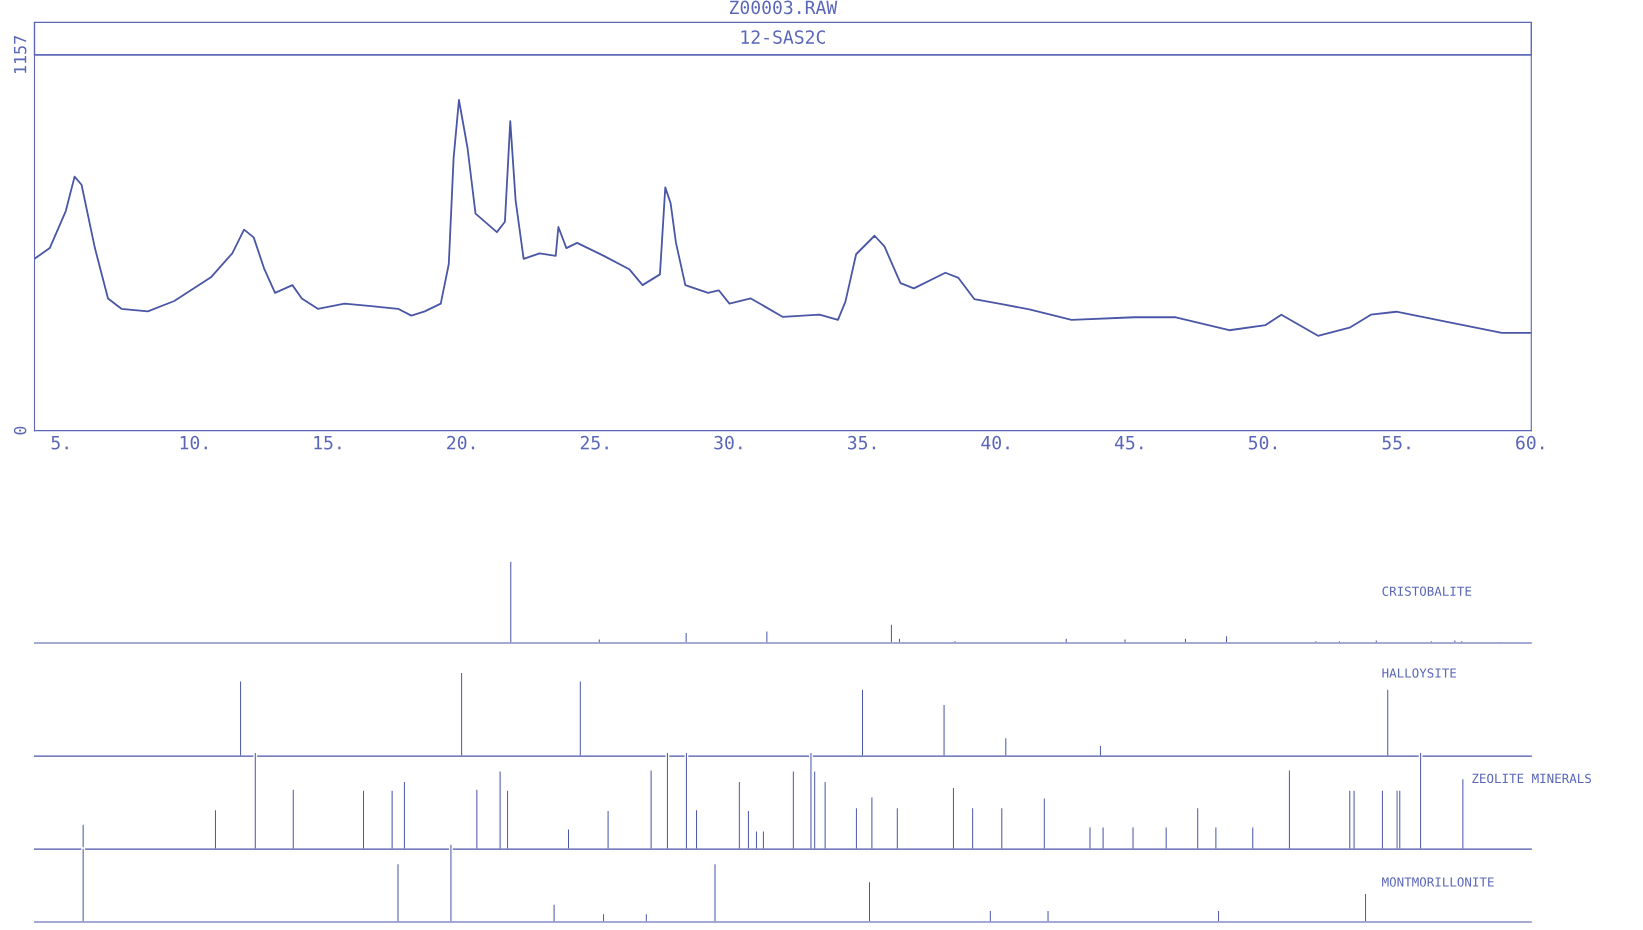  Describe the element at coordinates (1128, 443) in the screenshot. I see `x-tick-label: 45.` at that location.